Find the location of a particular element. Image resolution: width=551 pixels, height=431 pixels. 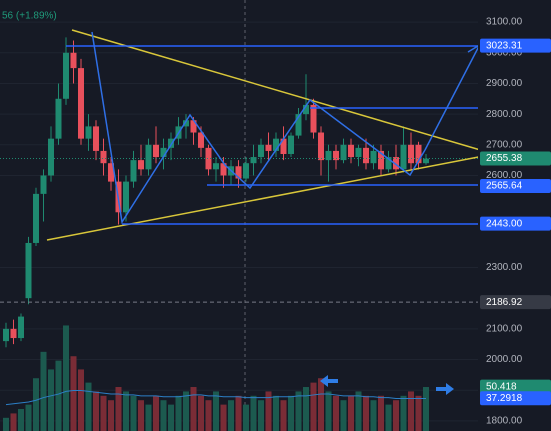

y-tick-label: 2600.00 is located at coordinates (504, 175).